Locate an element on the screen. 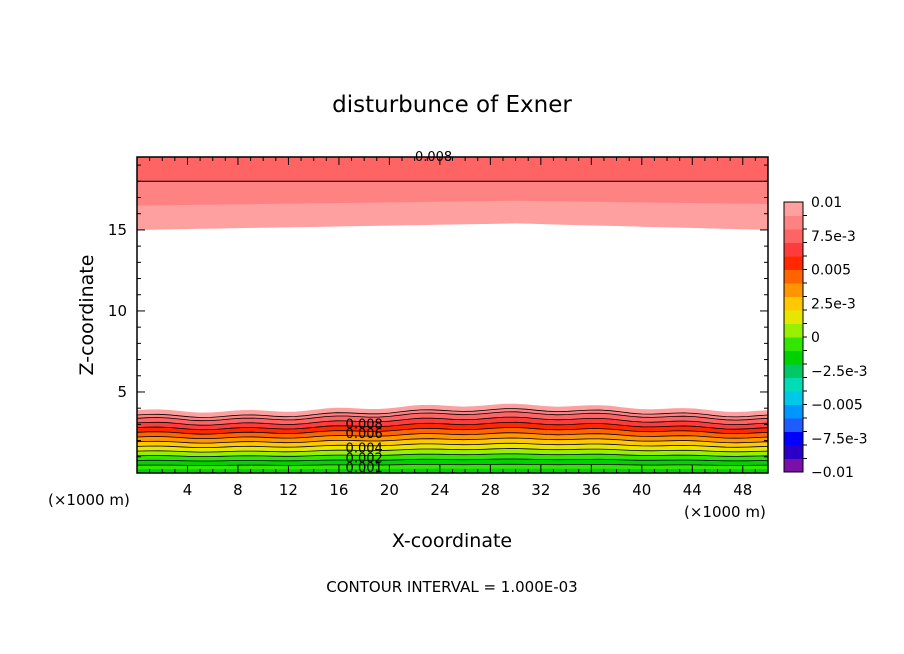  x-tick-label: 44 is located at coordinates (692, 490).